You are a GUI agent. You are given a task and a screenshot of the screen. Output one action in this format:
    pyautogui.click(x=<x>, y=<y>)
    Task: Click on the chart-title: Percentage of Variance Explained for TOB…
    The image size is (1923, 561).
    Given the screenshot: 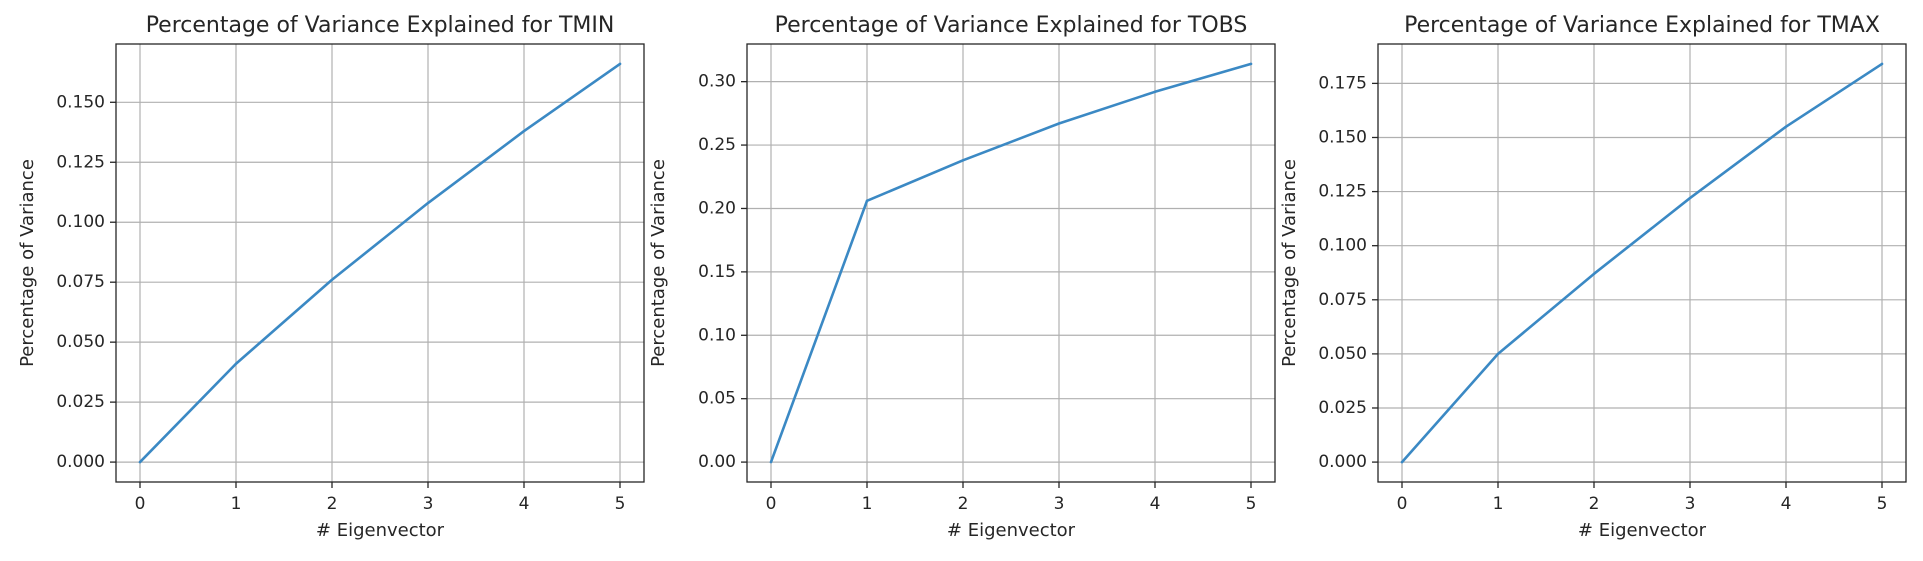 What is the action you would take?
    pyautogui.click(x=1011, y=25)
    